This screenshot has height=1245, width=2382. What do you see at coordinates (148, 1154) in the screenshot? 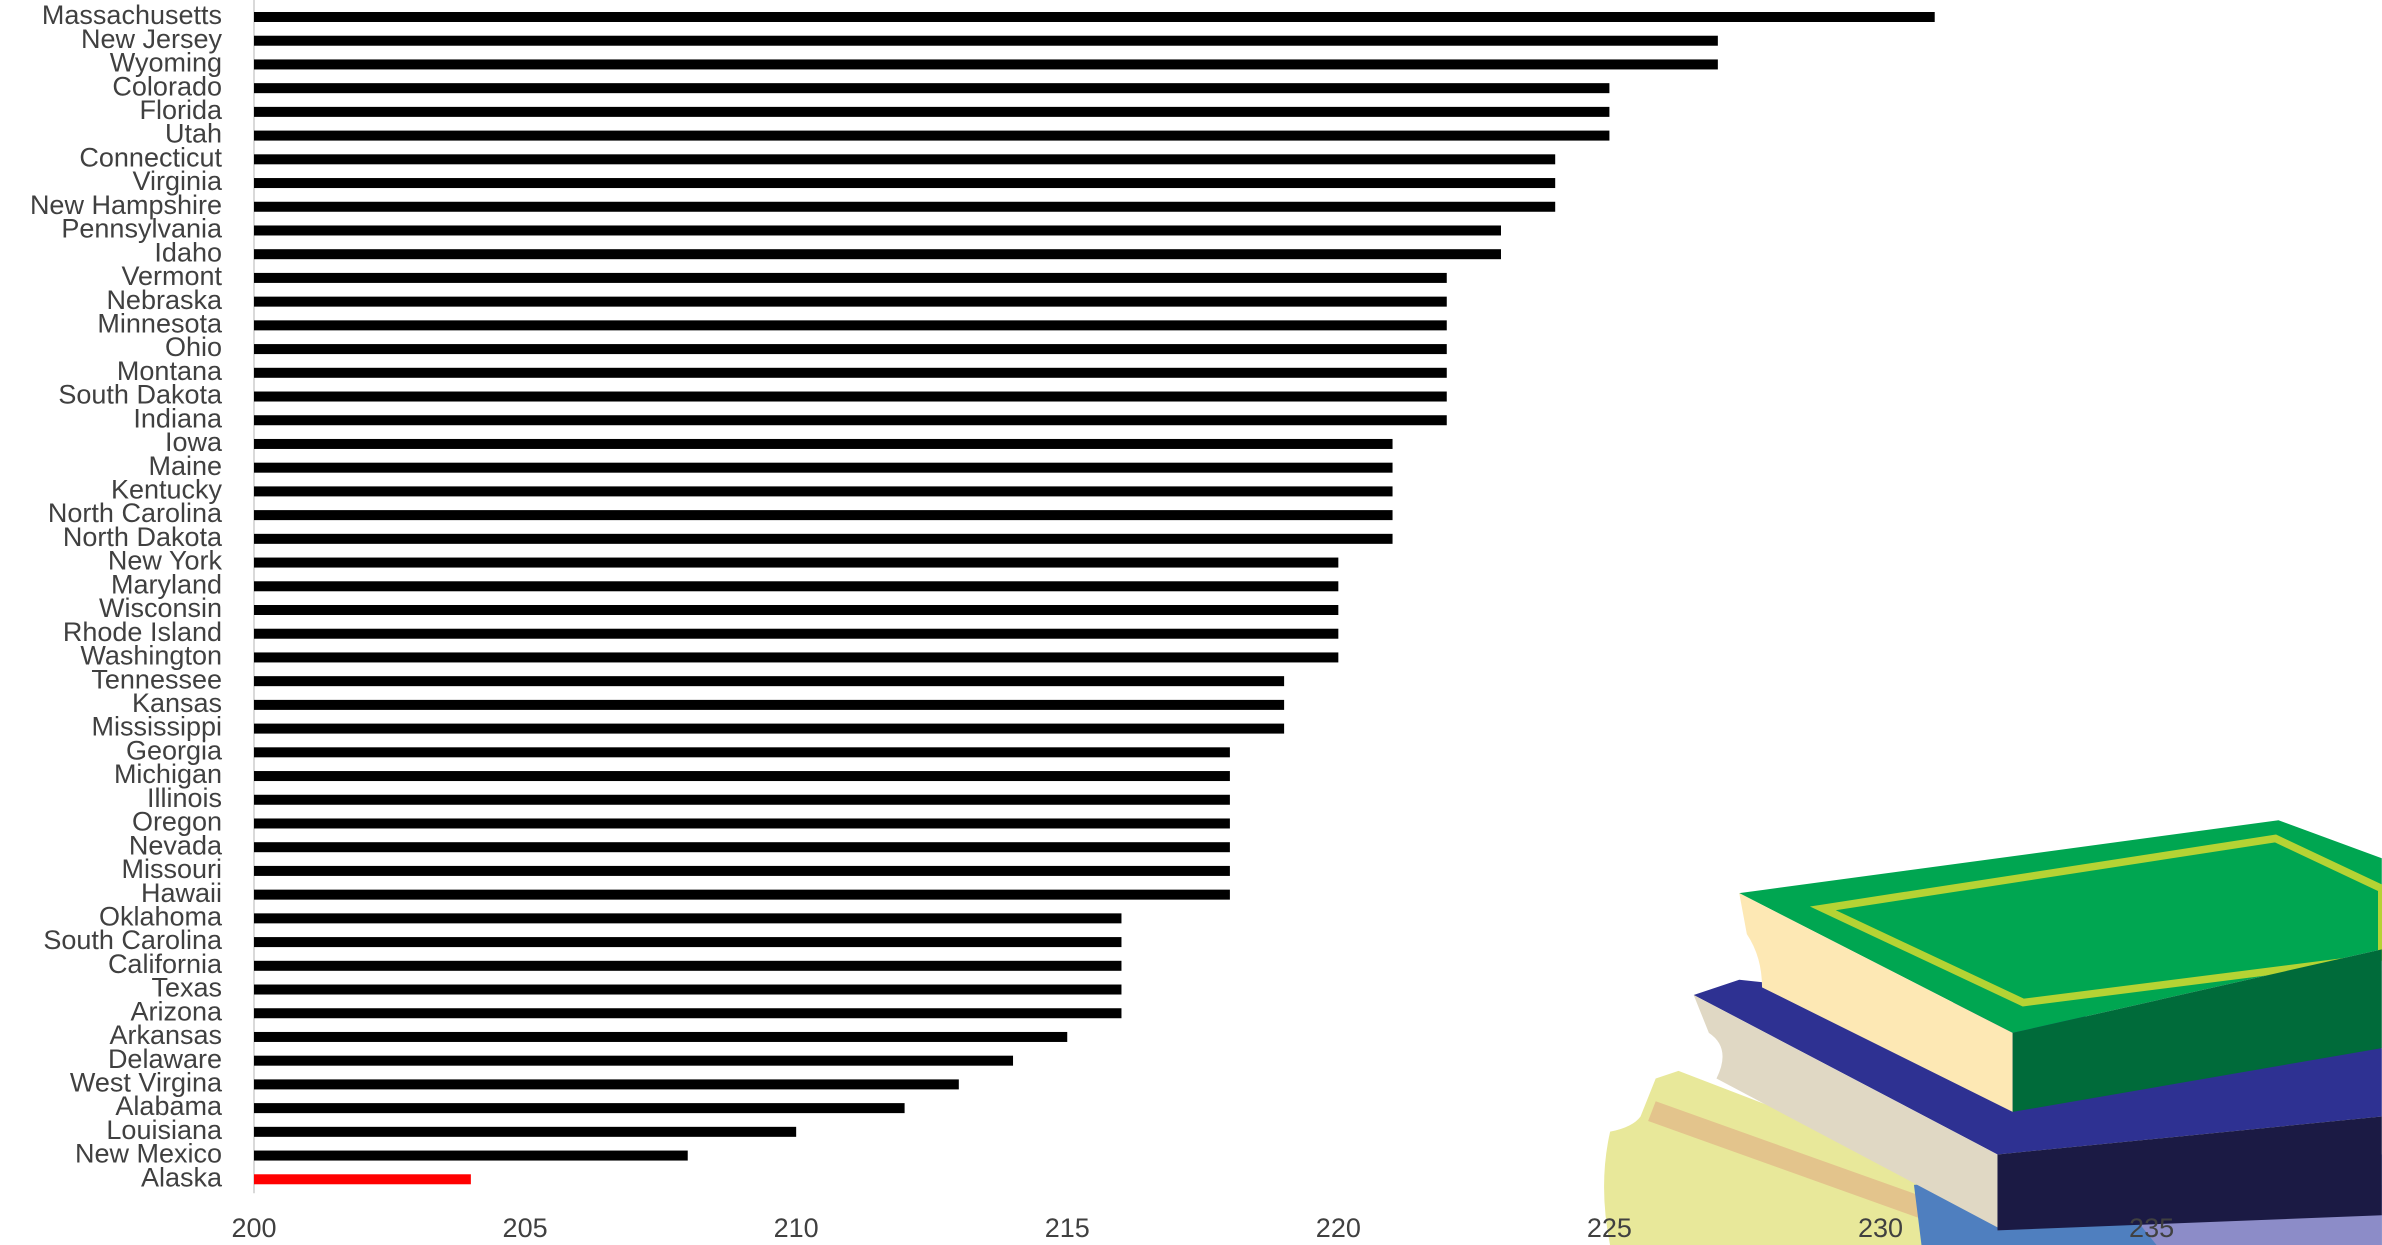
I see `y-tick-label: New Mexico` at bounding box center [148, 1154].